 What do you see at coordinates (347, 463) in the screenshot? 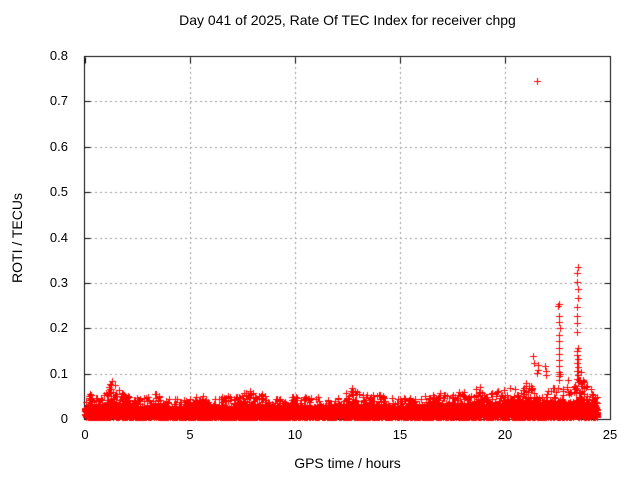
I see `x-axis-label: GPS time / hours` at bounding box center [347, 463].